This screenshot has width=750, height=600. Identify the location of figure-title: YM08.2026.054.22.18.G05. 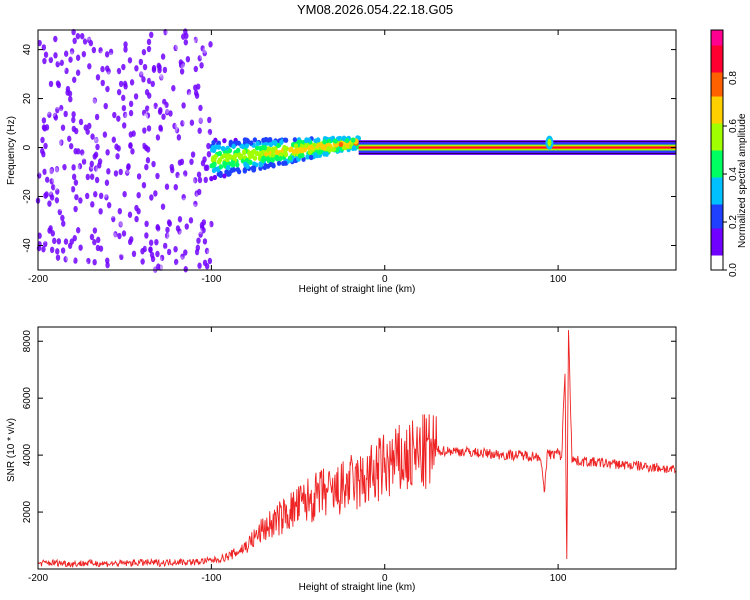
(375, 9).